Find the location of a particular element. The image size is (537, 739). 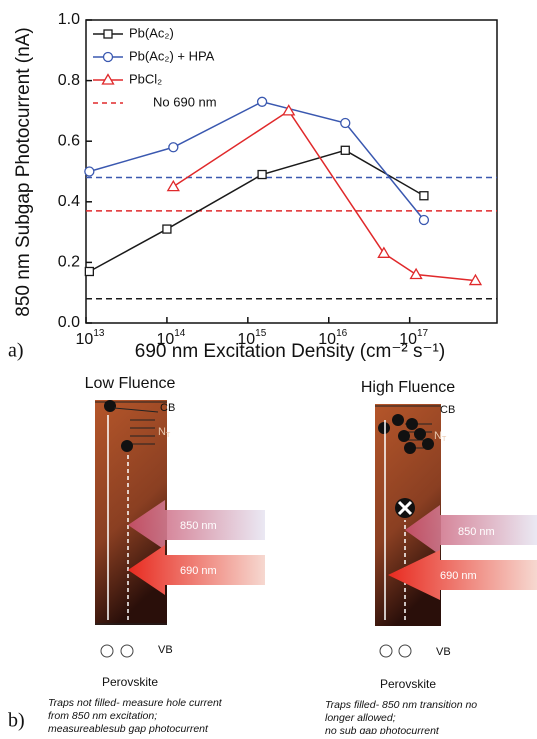

panel-title: High Fluence is located at coordinates (408, 387).